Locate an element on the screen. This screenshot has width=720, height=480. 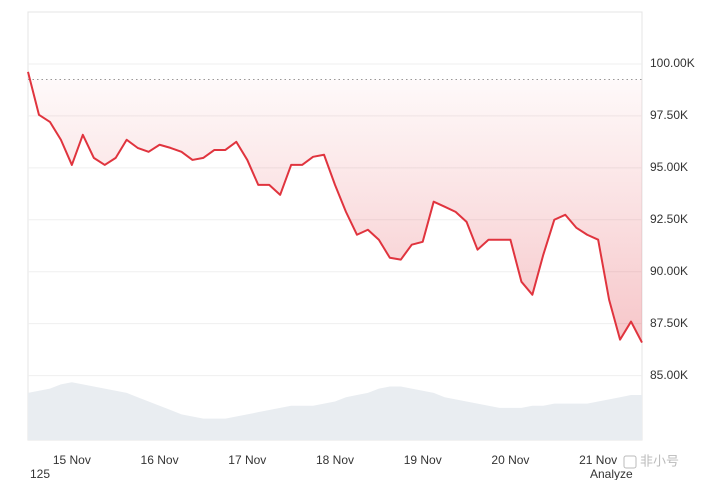
footer-left: 125 is located at coordinates (40, 473).